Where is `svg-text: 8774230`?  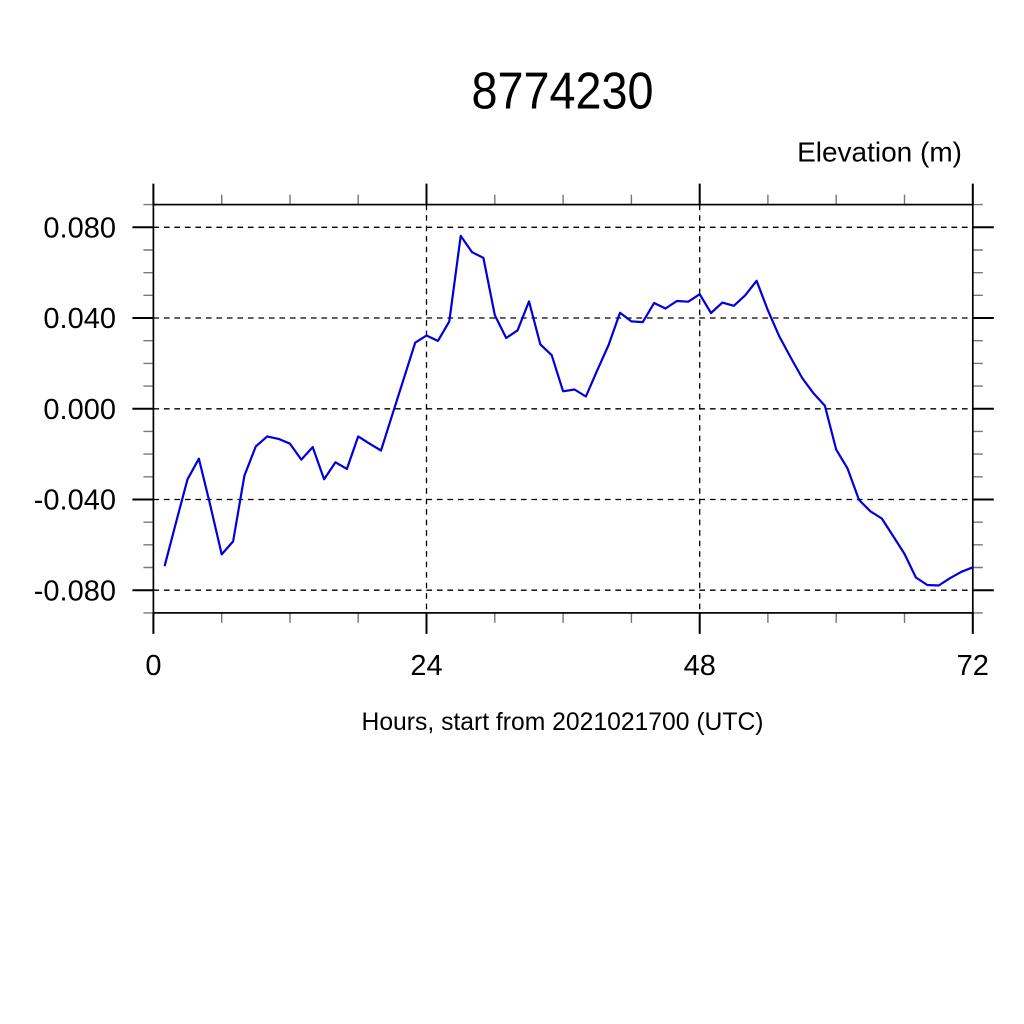
svg-text: 8774230 is located at coordinates (563, 92).